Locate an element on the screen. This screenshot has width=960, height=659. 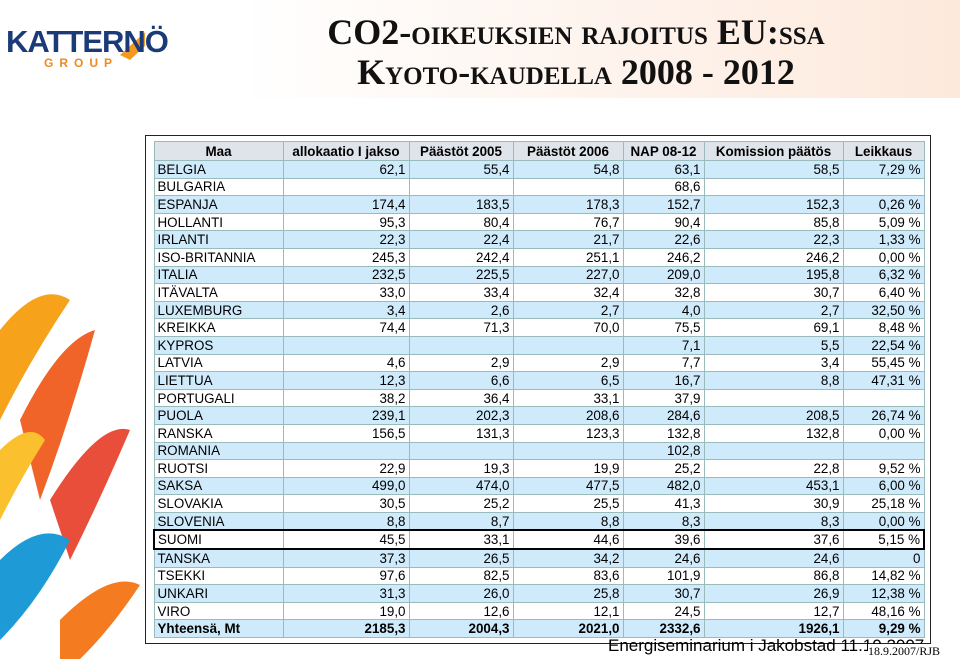
cell: 2,9 is located at coordinates (568, 363).